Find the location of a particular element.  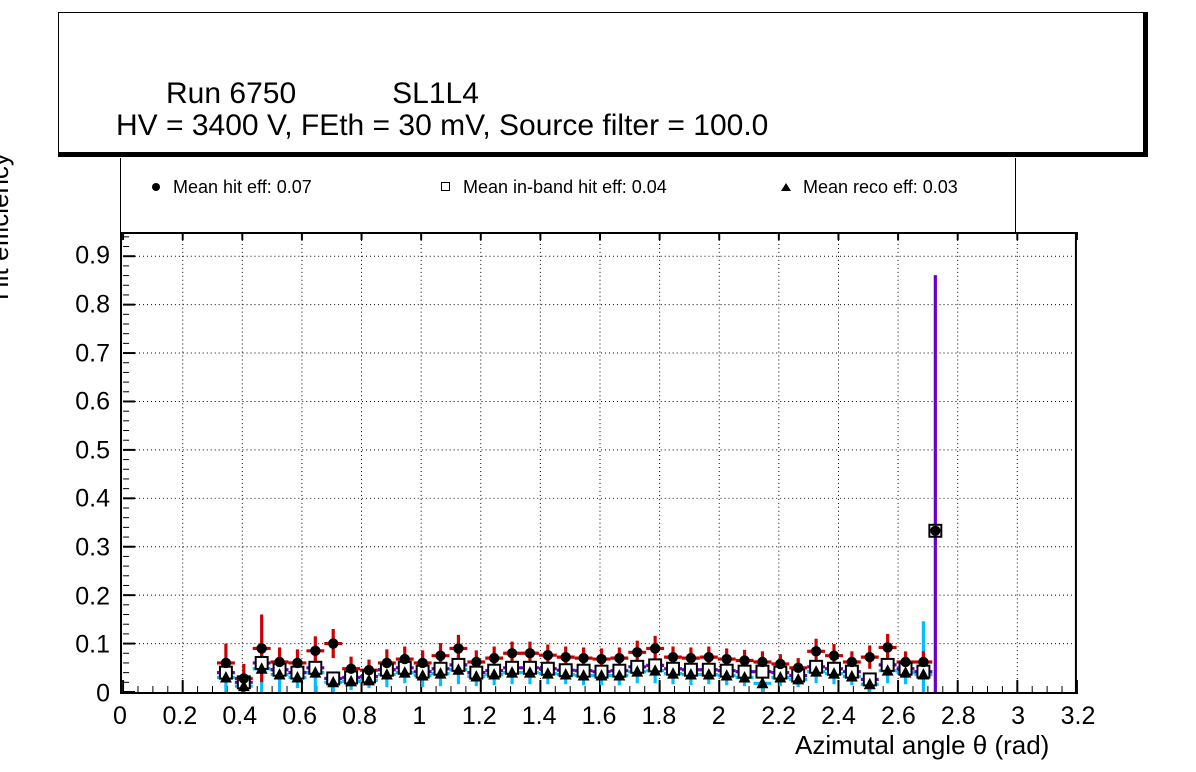

run-label: Run 6750 is located at coordinates (231, 93).